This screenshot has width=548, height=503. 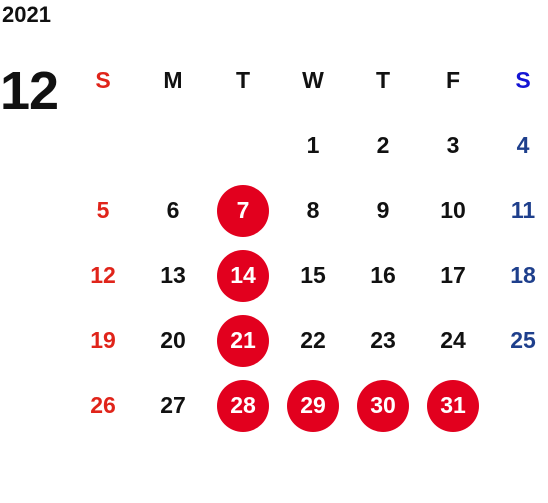 I want to click on day-cell-23: 23, so click(x=383, y=340).